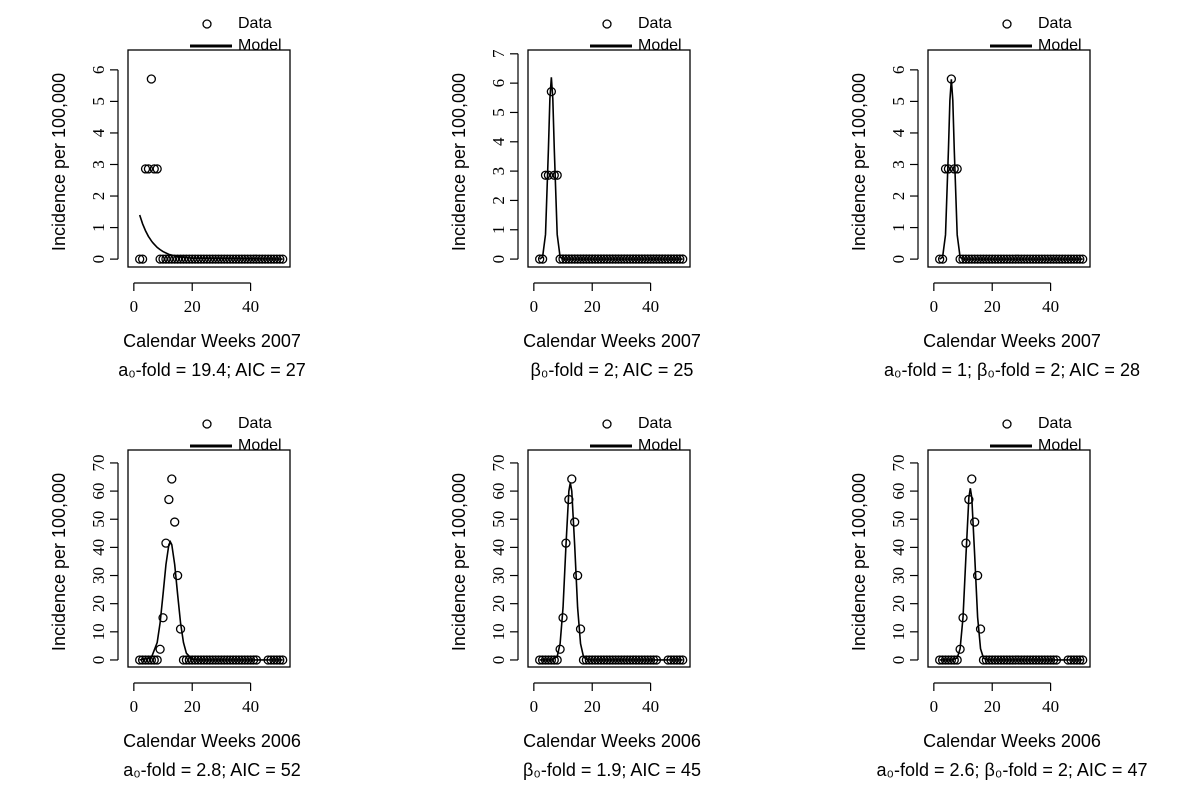 The width and height of the screenshot is (1200, 800). I want to click on caption: a₀-fold = 2.6; β₀-fold = 2; AIC = 47, so click(1012, 770).